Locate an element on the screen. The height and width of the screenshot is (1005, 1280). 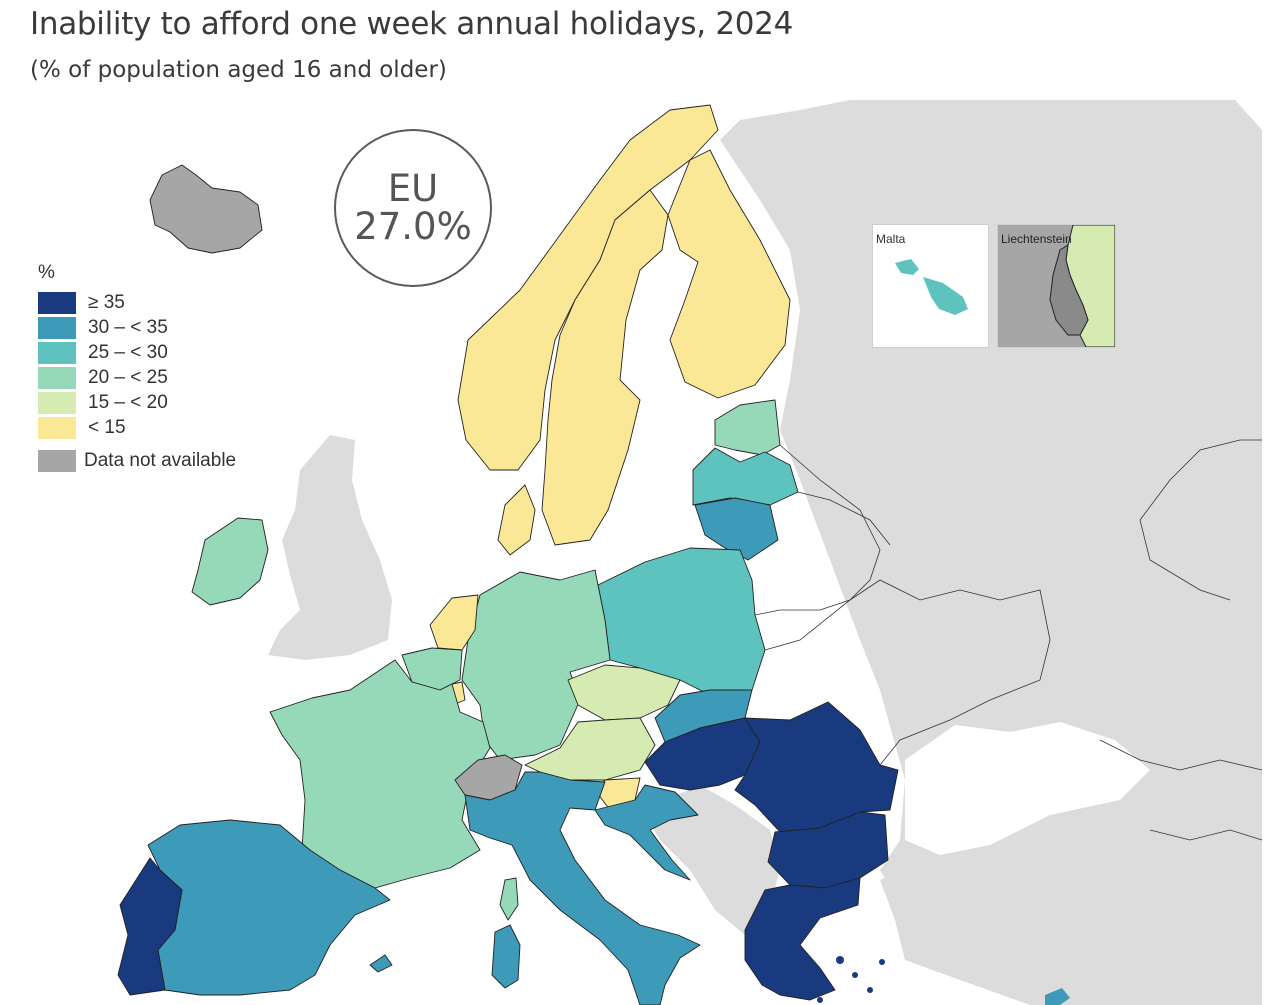
region-cyprus-partial is located at coordinates (1057, 996).